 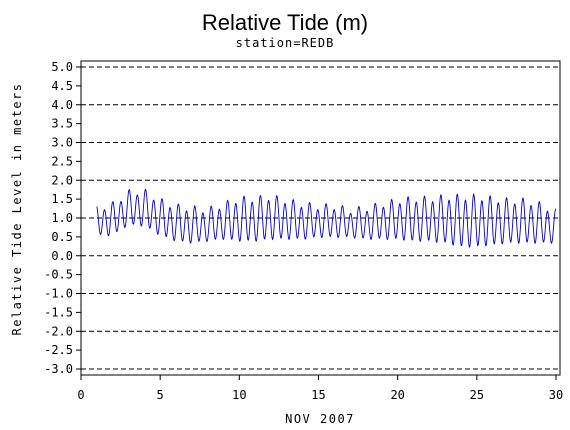 I want to click on y-axis-title: Relative Tide Level in meters, so click(x=17, y=208).